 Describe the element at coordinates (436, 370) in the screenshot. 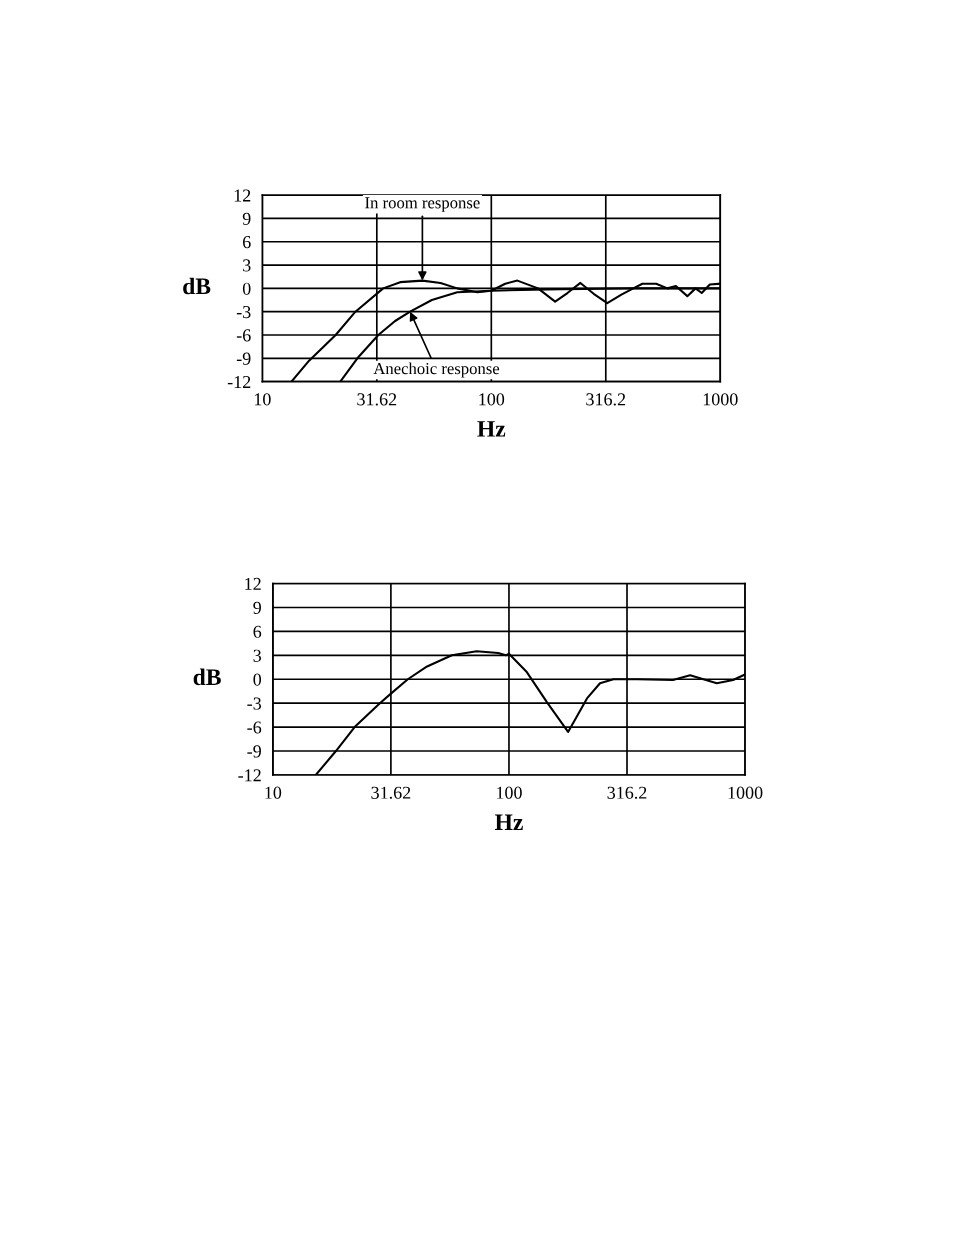

I see `annotation: Anechoic response` at that location.